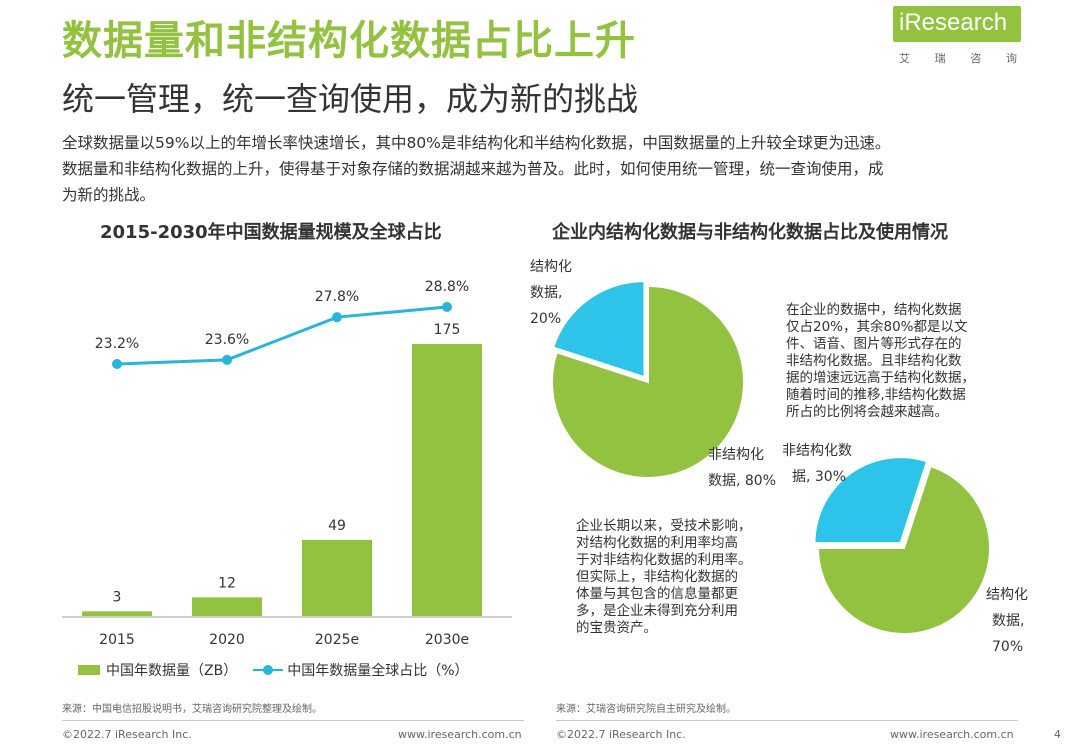  What do you see at coordinates (89, 670) in the screenshot?
I see `legend-bar-swatch` at bounding box center [89, 670].